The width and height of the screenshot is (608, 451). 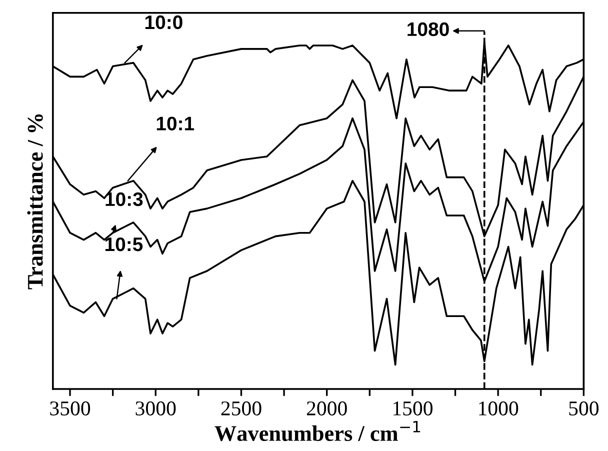 I want to click on x-axis-title: Wavenumbers / cm$^{−1}$, so click(x=317, y=431).